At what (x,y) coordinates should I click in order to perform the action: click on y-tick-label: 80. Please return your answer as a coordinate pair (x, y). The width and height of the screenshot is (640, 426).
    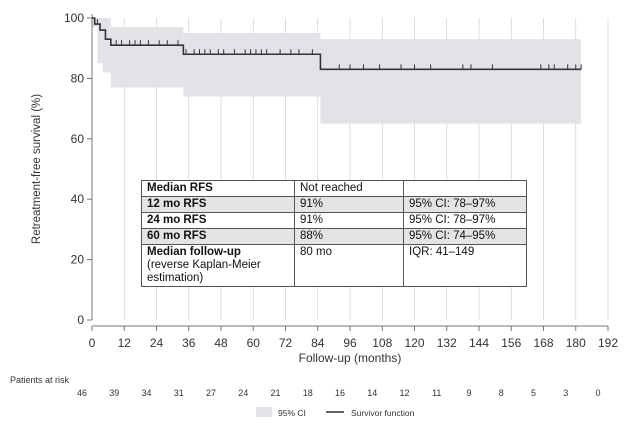
    Looking at the image, I should click on (78, 78).